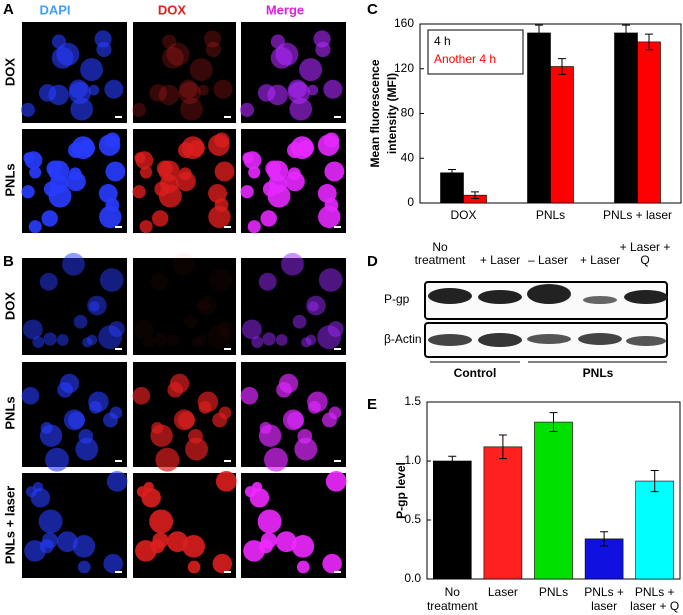 The height and width of the screenshot is (615, 683). Describe the element at coordinates (172, 9) in the screenshot. I see `column-header: DOX` at that location.